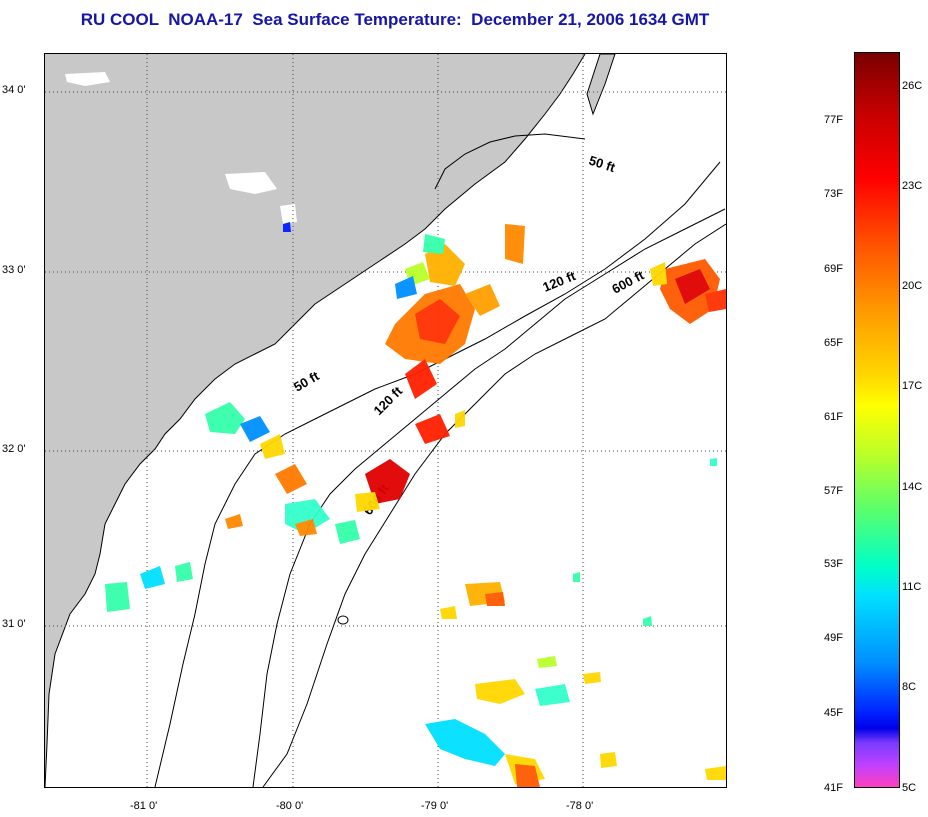 This screenshot has width=928, height=817. What do you see at coordinates (877, 420) in the screenshot?
I see `temperature-colorbar` at bounding box center [877, 420].